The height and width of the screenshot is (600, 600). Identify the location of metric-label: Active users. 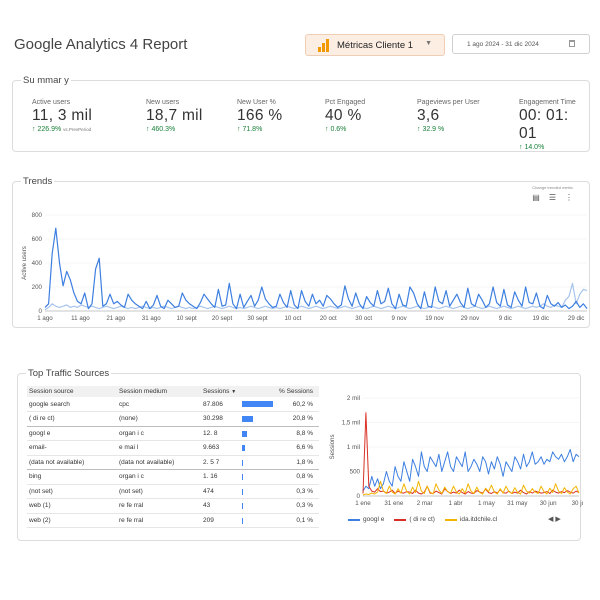
(51, 102).